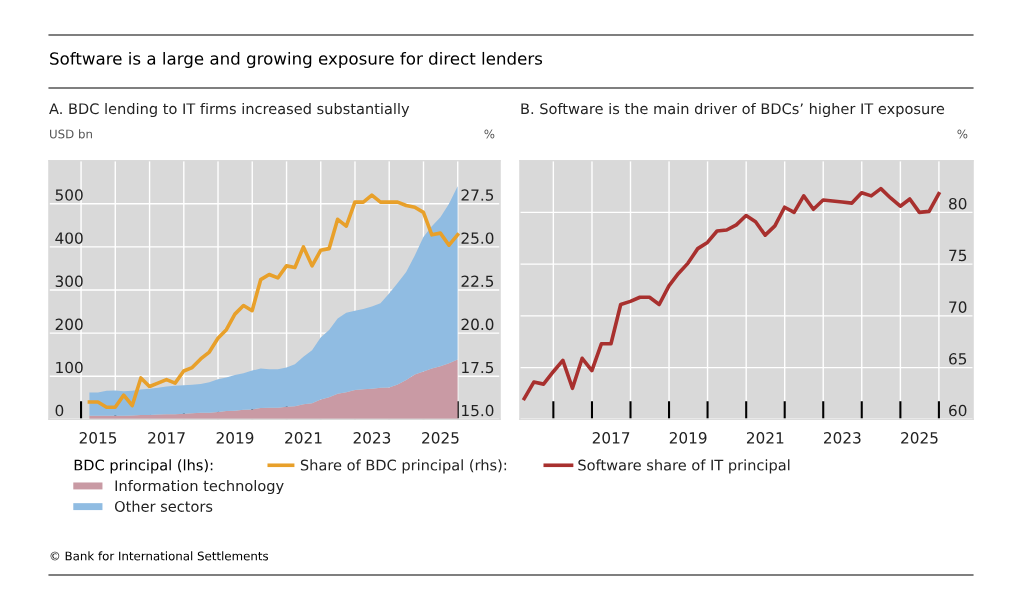  I want to click on y2-tick-label: 17.5, so click(478, 367).